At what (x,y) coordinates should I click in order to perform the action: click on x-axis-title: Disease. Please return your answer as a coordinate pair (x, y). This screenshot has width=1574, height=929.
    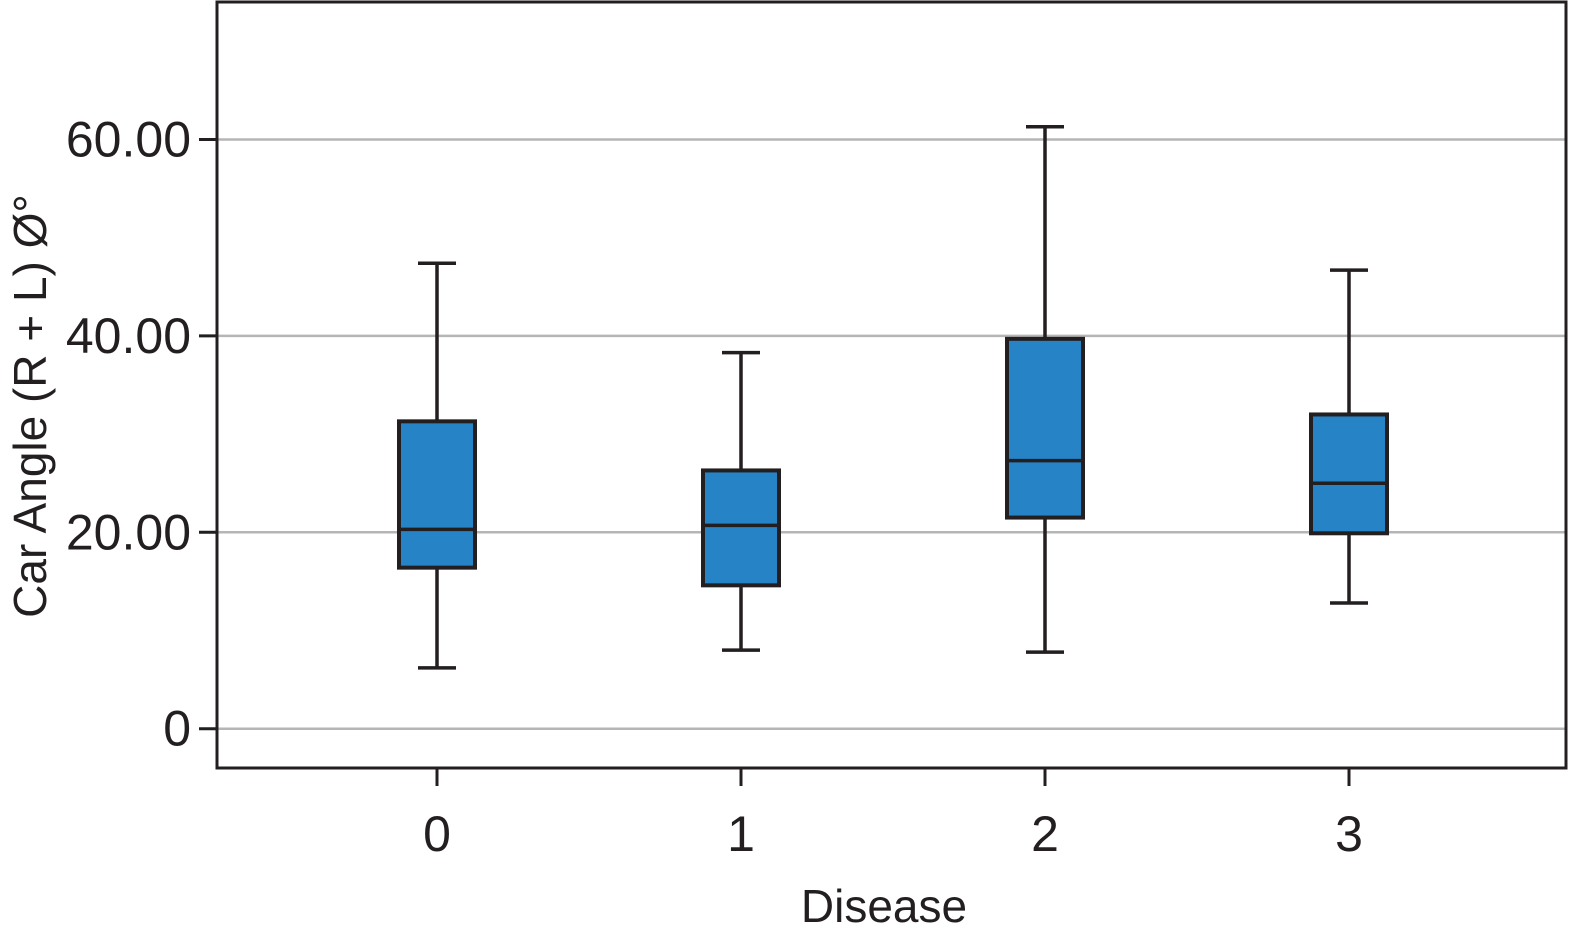
    Looking at the image, I should click on (884, 904).